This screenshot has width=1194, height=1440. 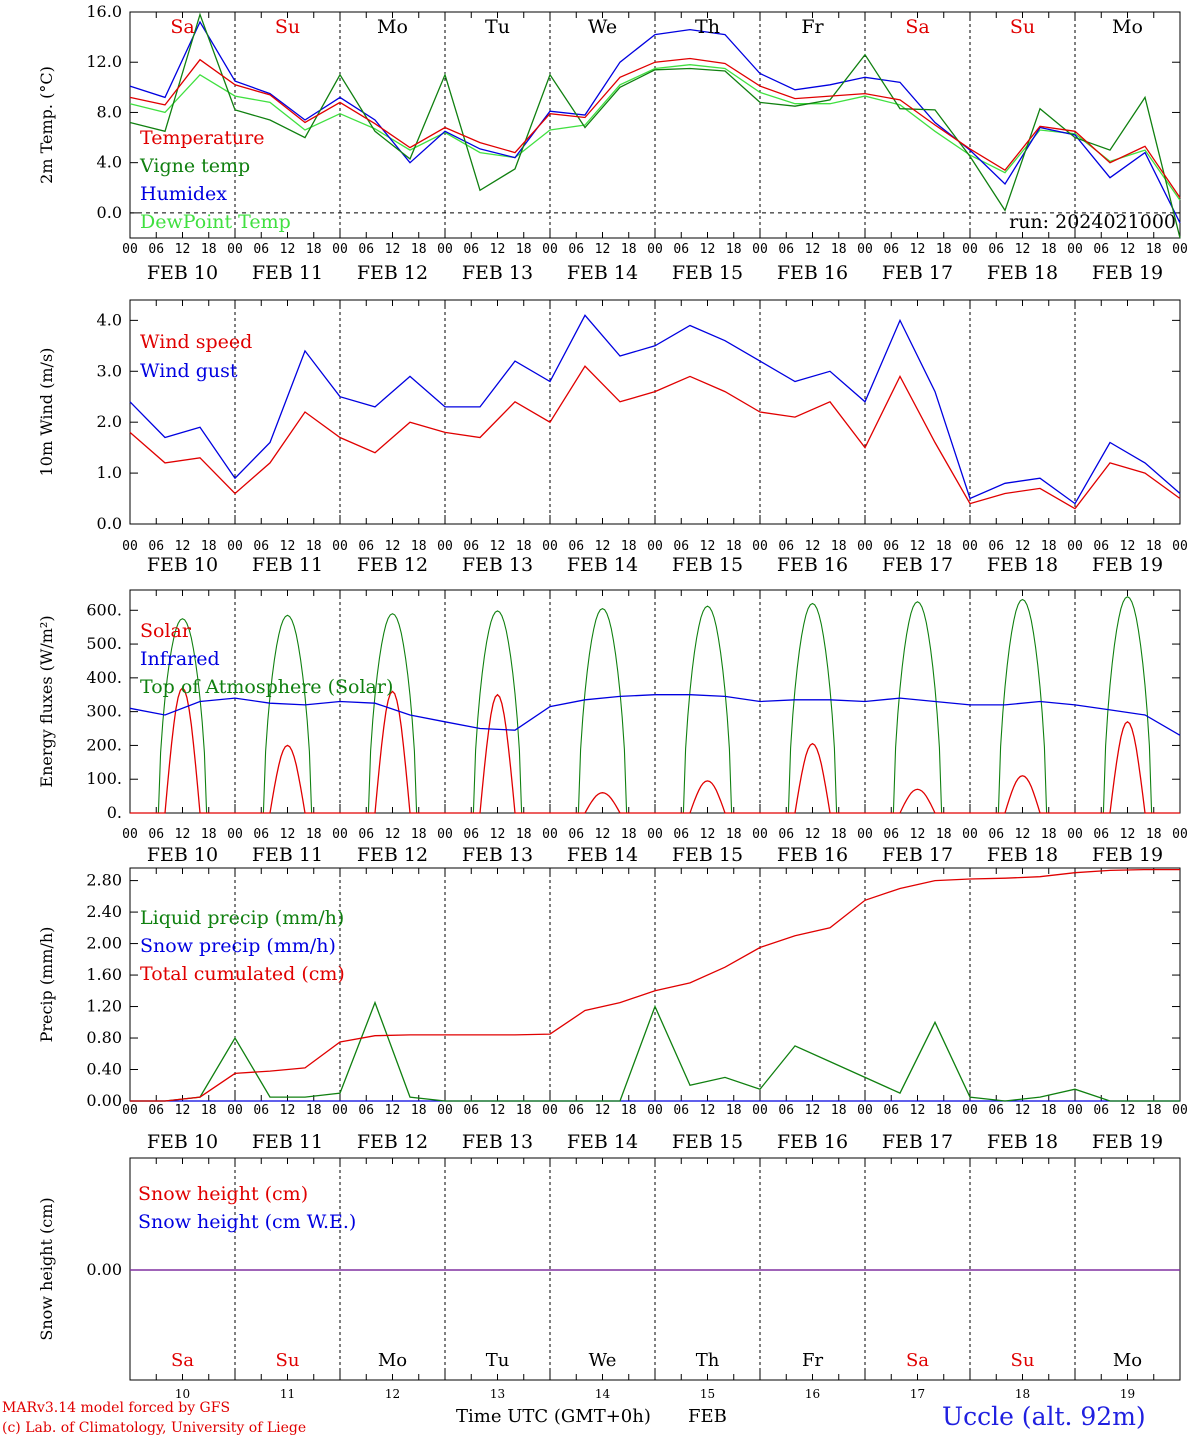 What do you see at coordinates (202, 138) in the screenshot?
I see `legend-entry: Temperature` at bounding box center [202, 138].